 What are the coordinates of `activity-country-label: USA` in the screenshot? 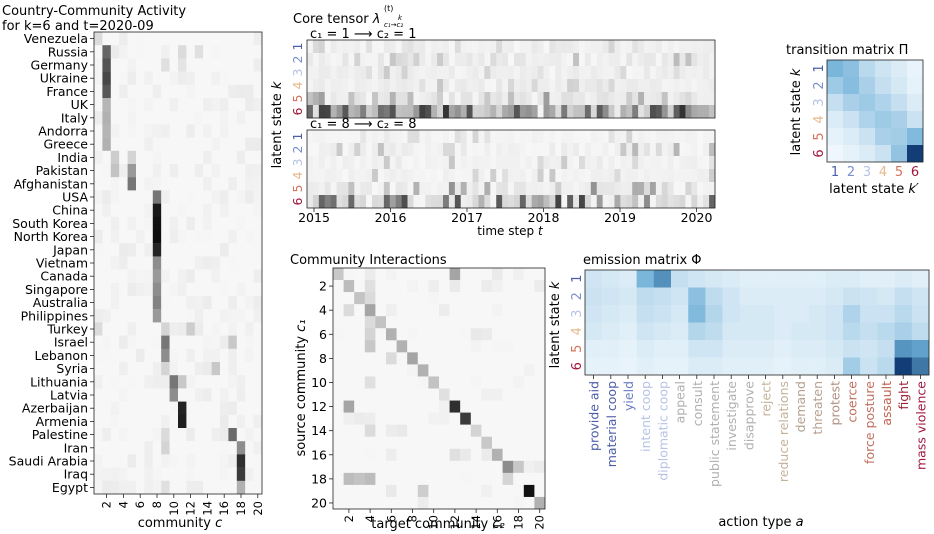 It's located at (75, 197).